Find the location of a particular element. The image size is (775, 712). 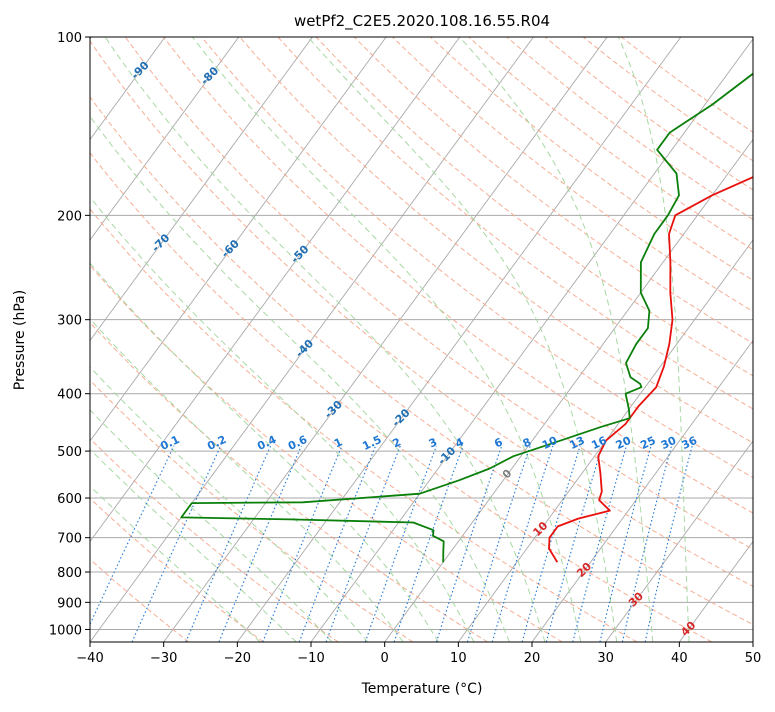

x-tick-label-30: 30 is located at coordinates (605, 658).